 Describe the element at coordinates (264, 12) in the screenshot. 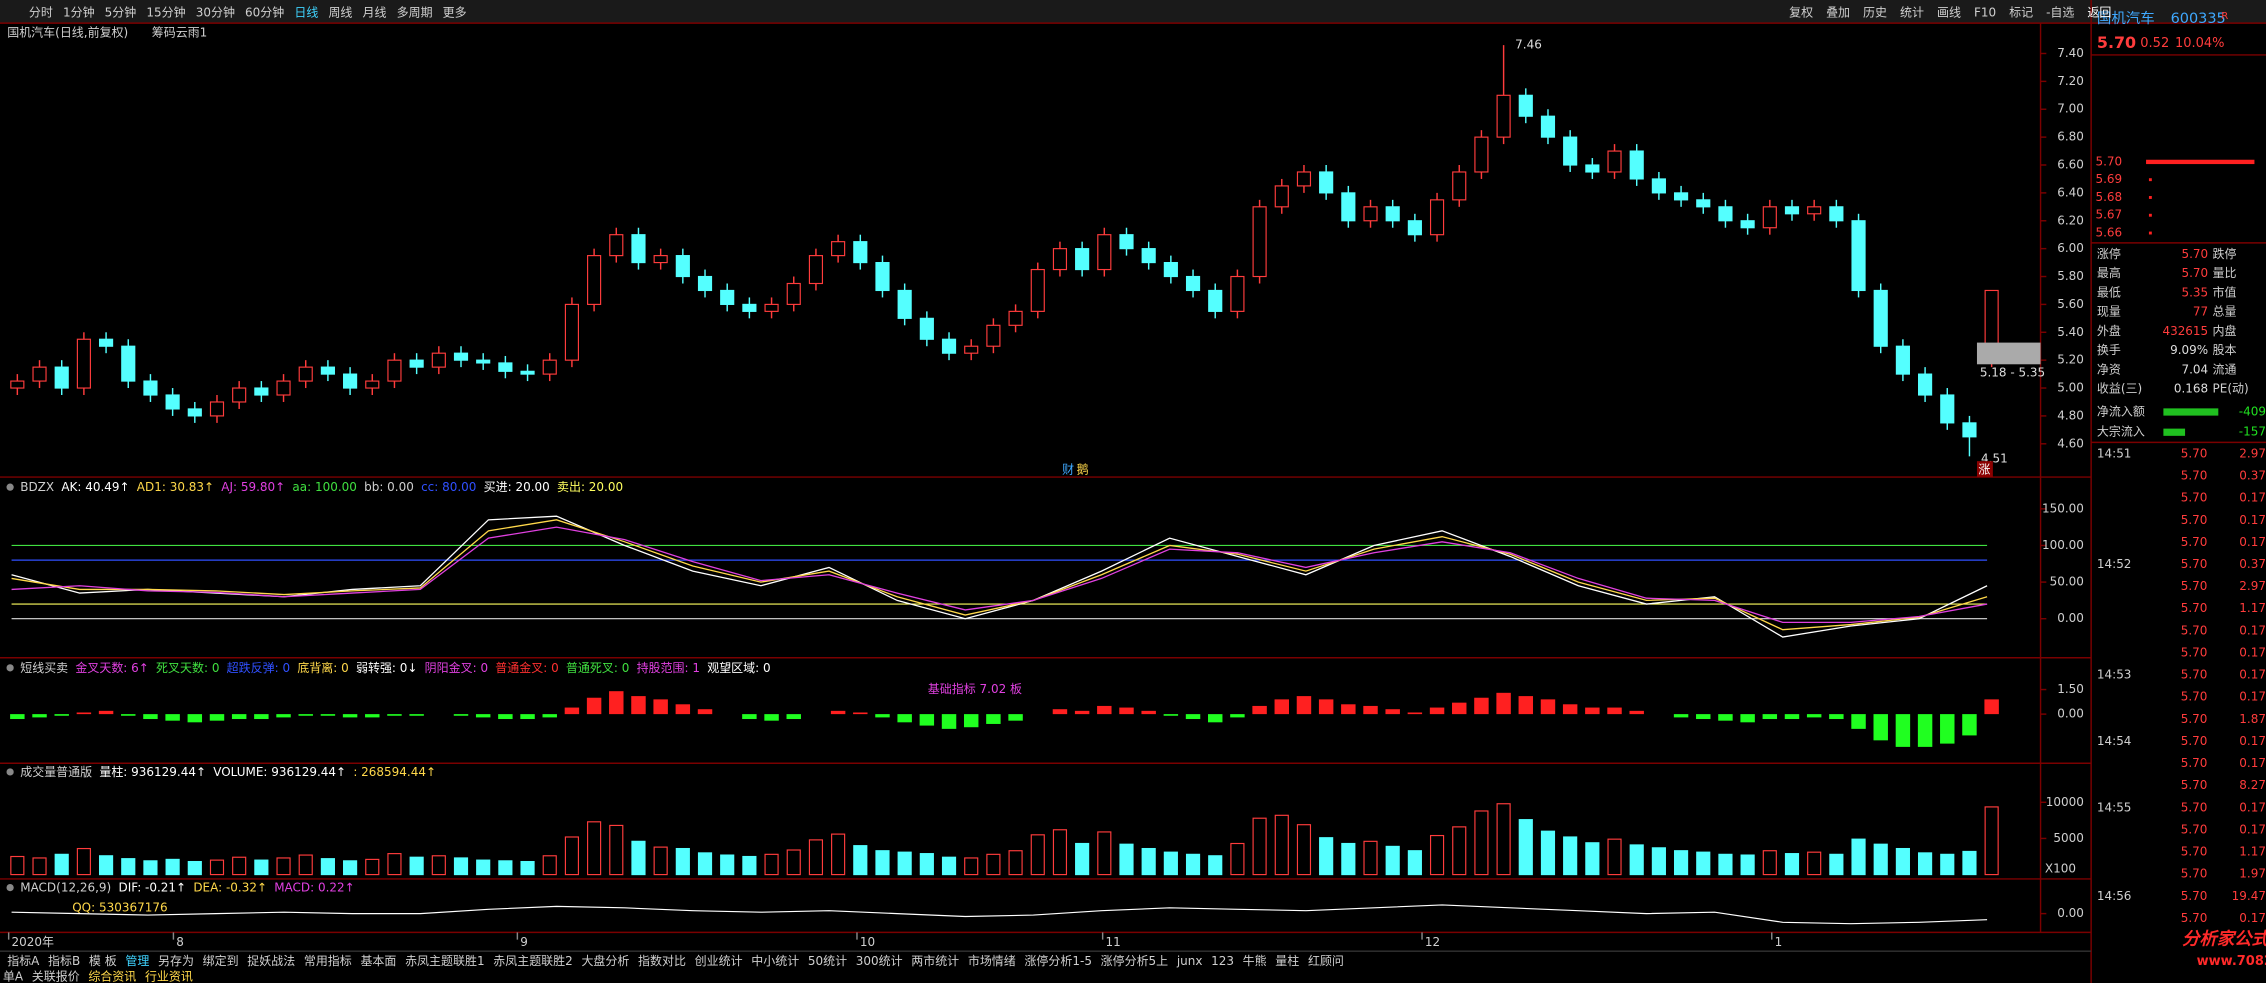

I see `period-button: 60分钟` at that location.